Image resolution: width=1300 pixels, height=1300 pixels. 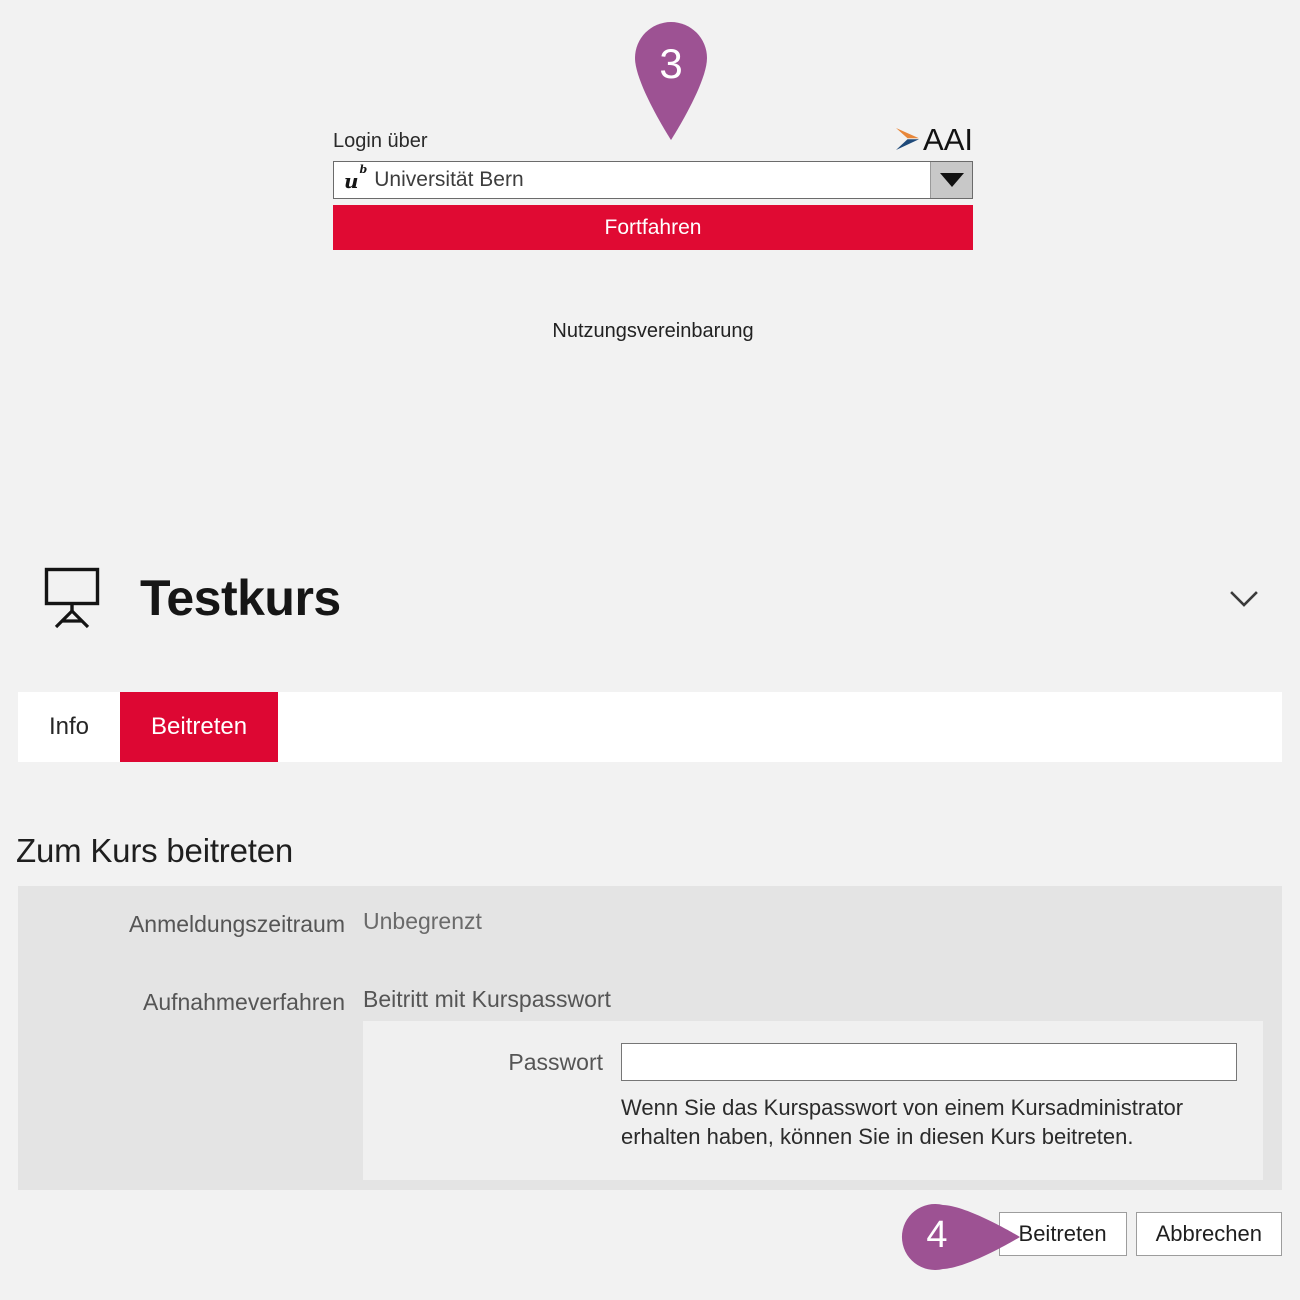 I want to click on login-provider-label: Login über, so click(x=380, y=141).